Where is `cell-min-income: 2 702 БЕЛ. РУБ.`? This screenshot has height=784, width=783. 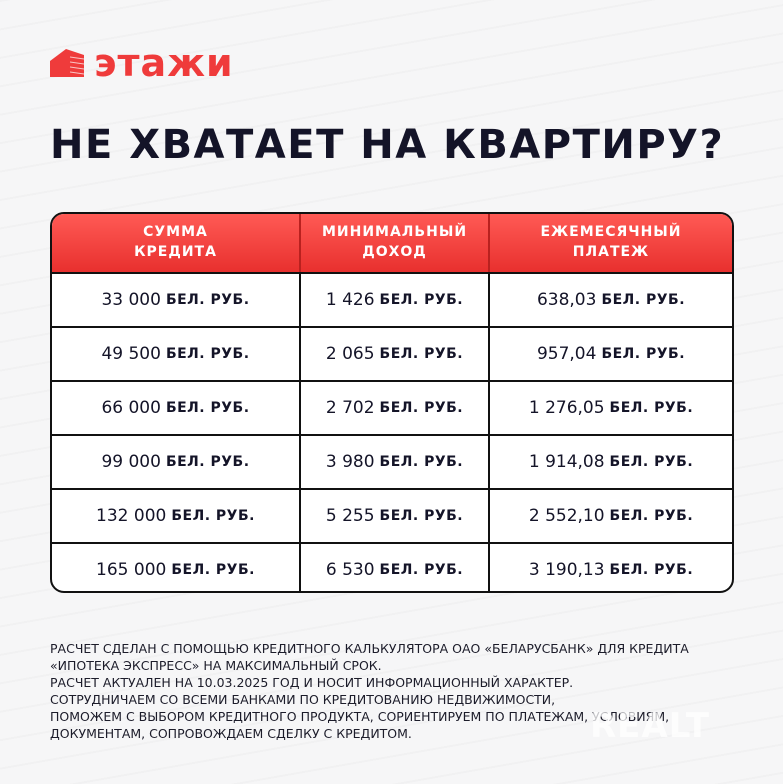 cell-min-income: 2 702 БЕЛ. РУБ. is located at coordinates (393, 408).